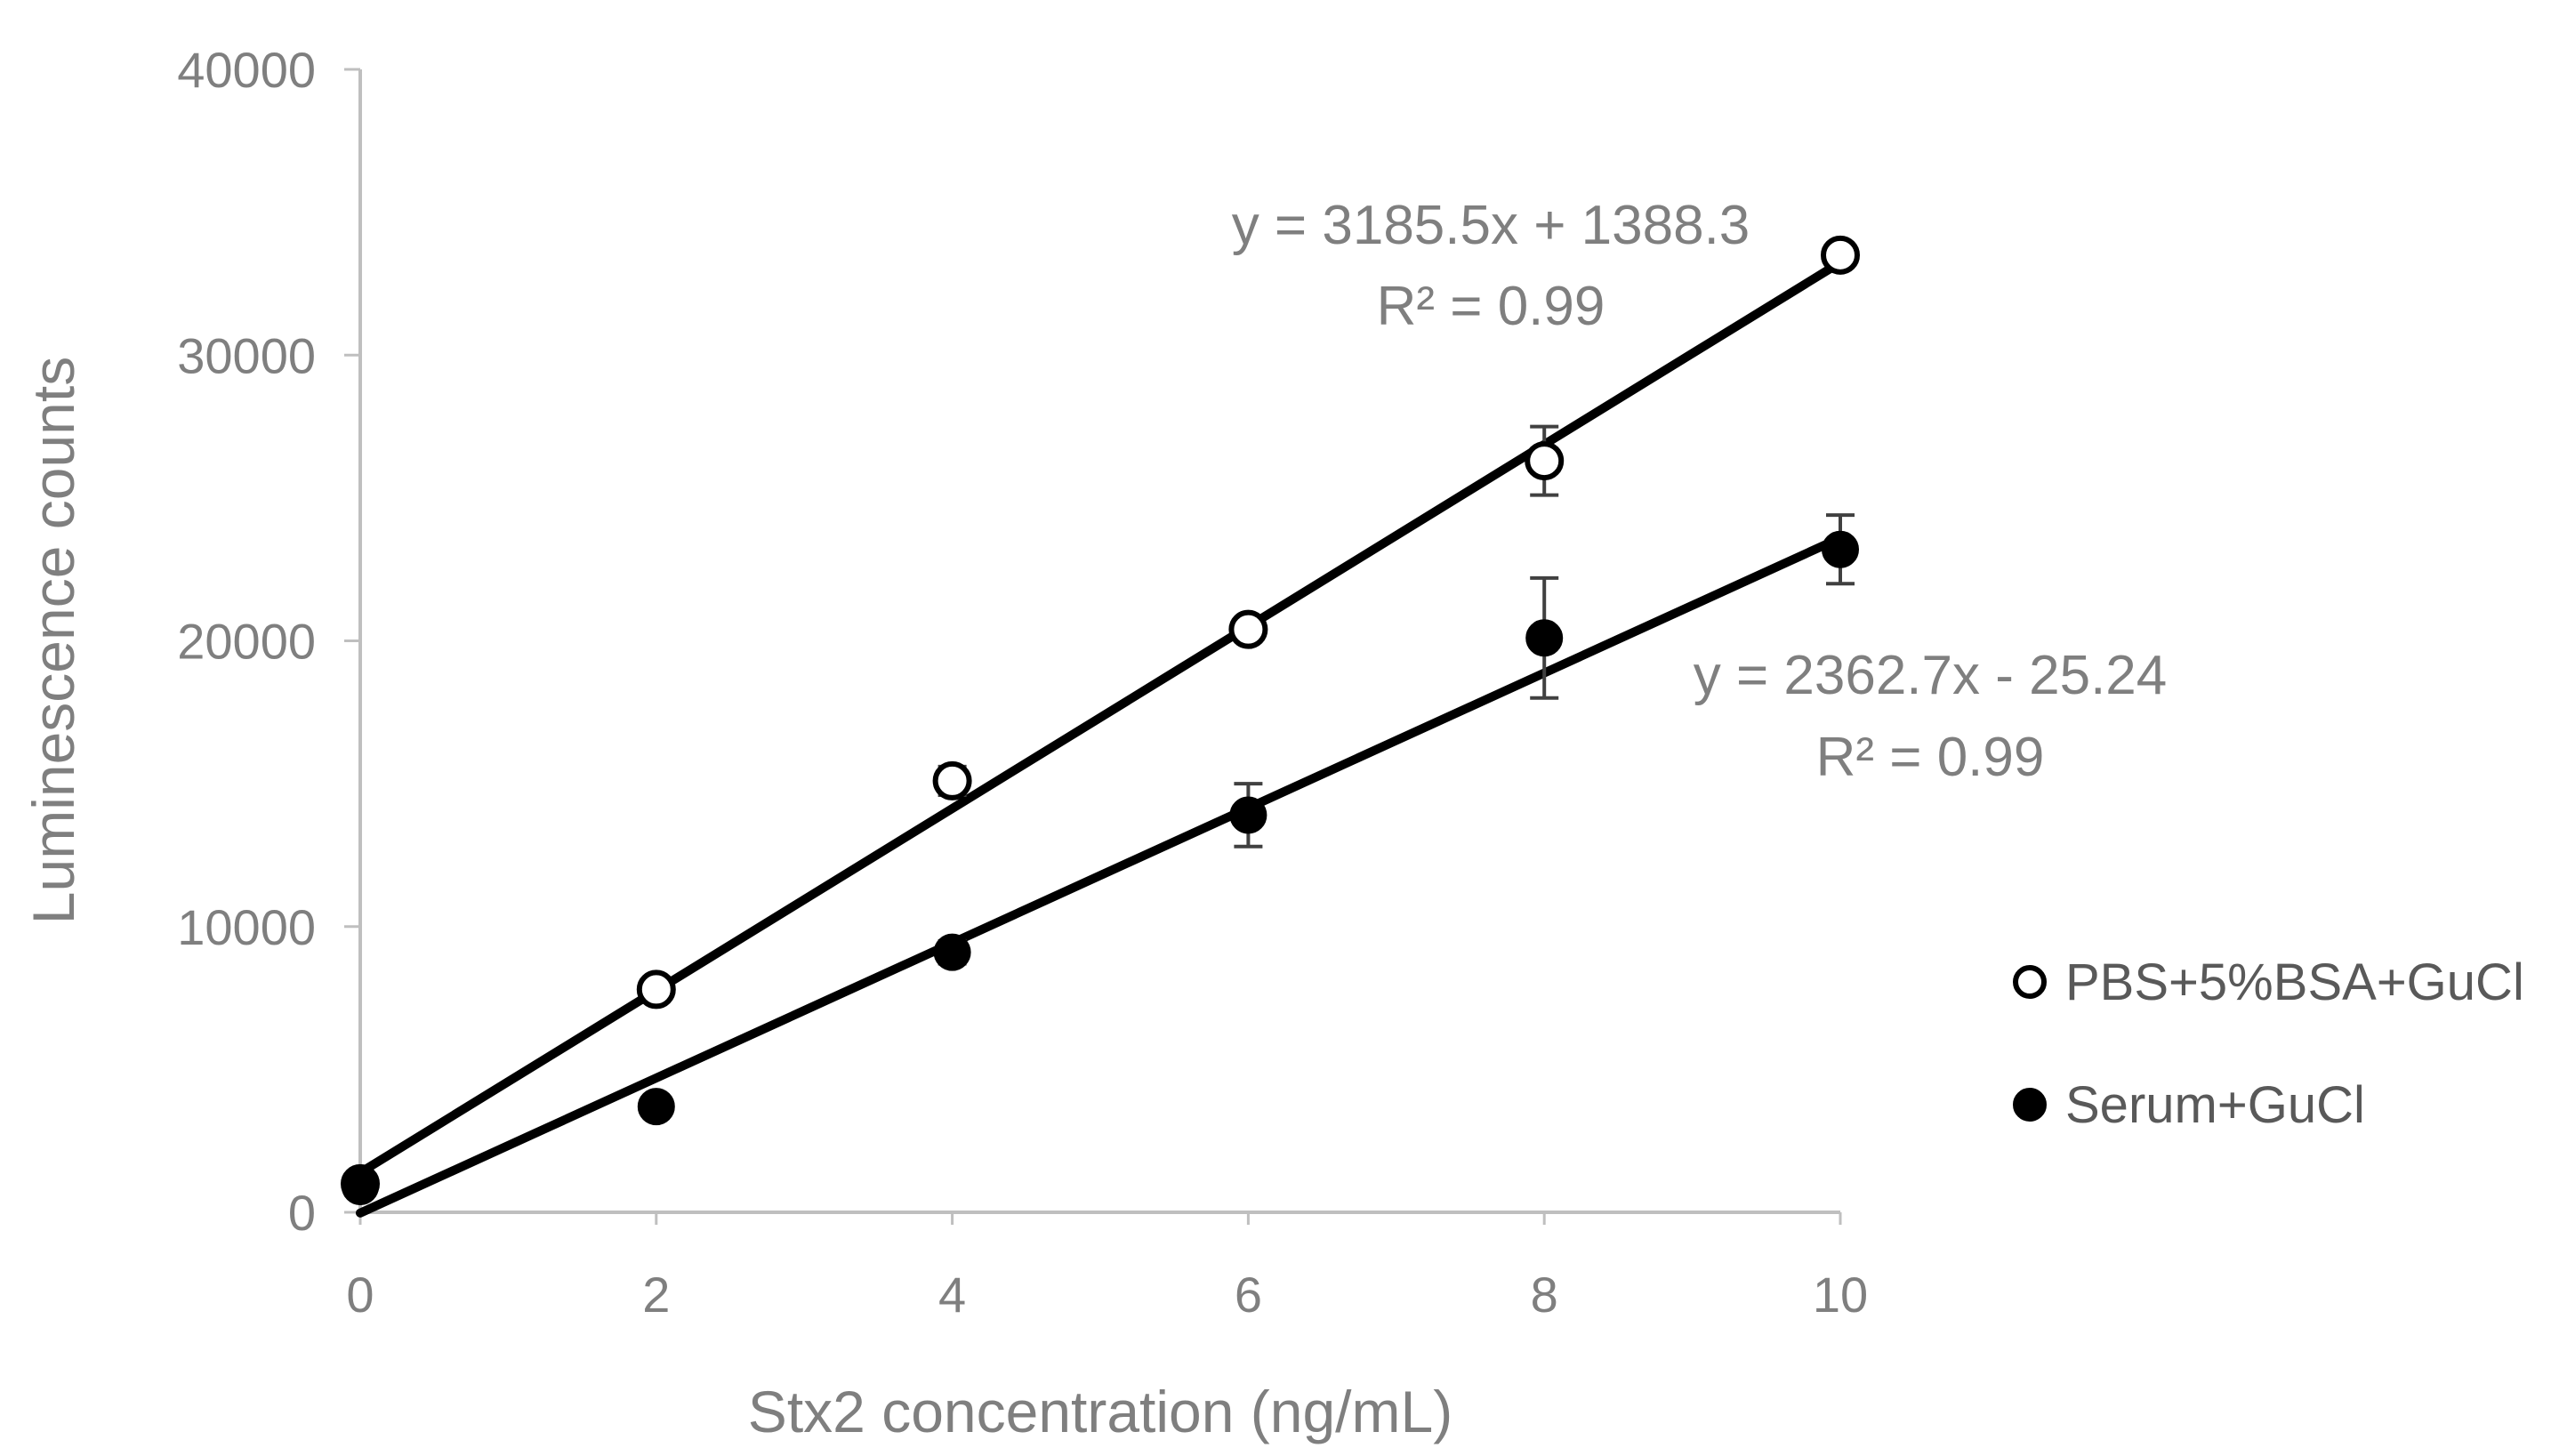 The width and height of the screenshot is (2567, 1456). I want to click on series2-r2: R² = 0.99, so click(1931, 757).